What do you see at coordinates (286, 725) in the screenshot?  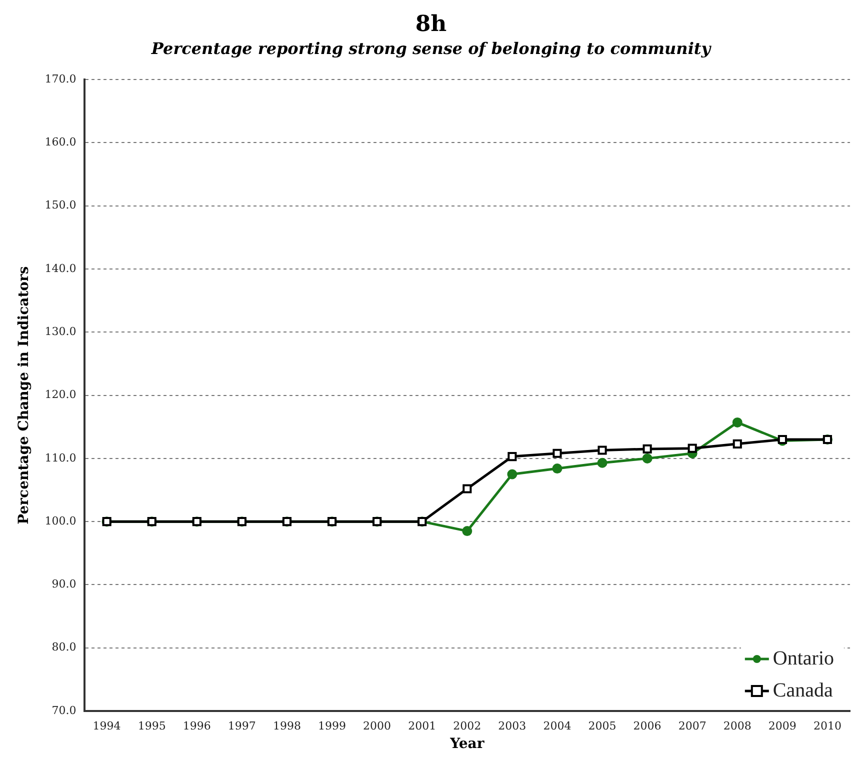 I see `x-tick-label: 1998` at bounding box center [286, 725].